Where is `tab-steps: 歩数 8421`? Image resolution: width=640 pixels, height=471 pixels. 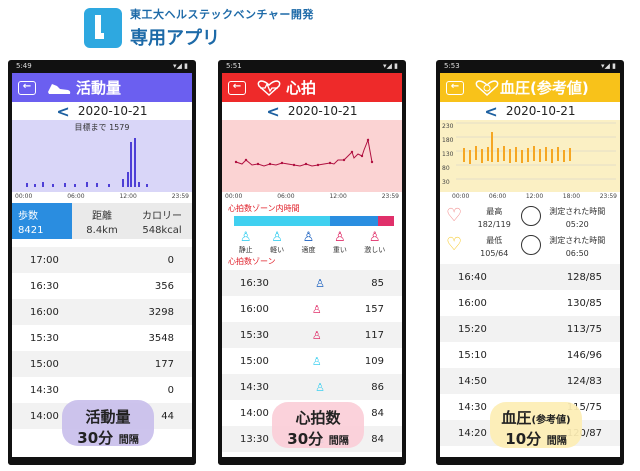
tab-steps: 歩数 8421 is located at coordinates (42, 221).